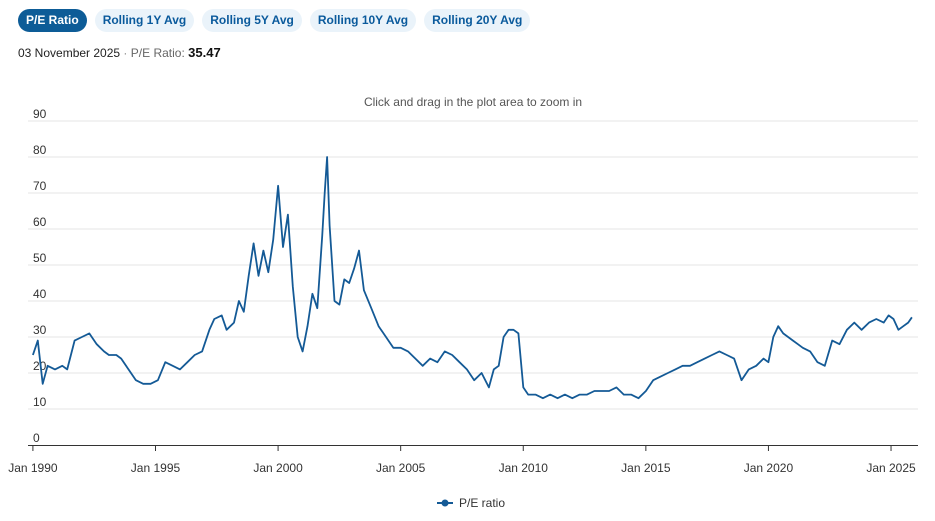  What do you see at coordinates (769, 468) in the screenshot?
I see `x-tick-label: Jan 2020` at bounding box center [769, 468].